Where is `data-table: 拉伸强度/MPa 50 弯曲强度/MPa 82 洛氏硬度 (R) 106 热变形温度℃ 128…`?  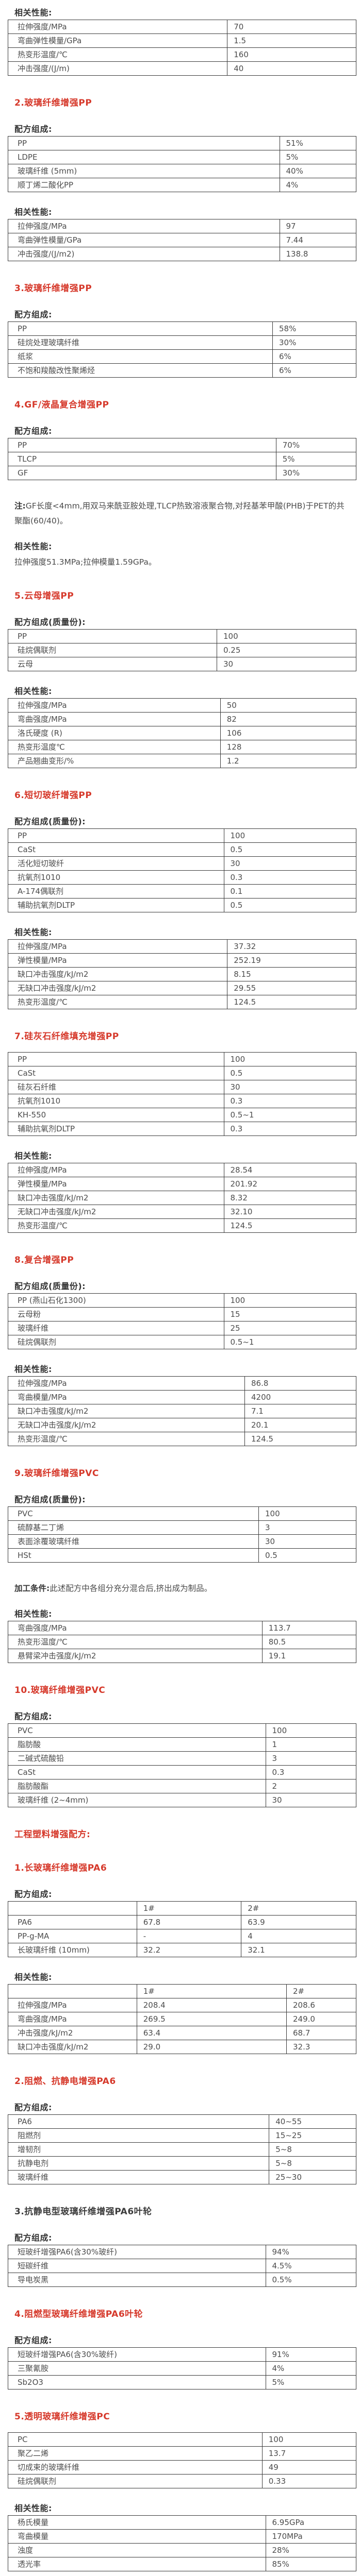
data-table: 拉伸强度/MPa 50 弯曲强度/MPa 82 洛氏硬度 (R) 106 热变形温度℃ 128… is located at coordinates (182, 733).